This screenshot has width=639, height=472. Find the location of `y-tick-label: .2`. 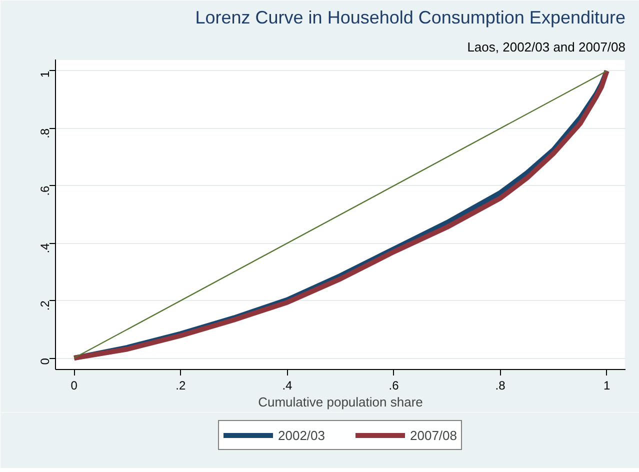

y-tick-label: .2 is located at coordinates (45, 305).